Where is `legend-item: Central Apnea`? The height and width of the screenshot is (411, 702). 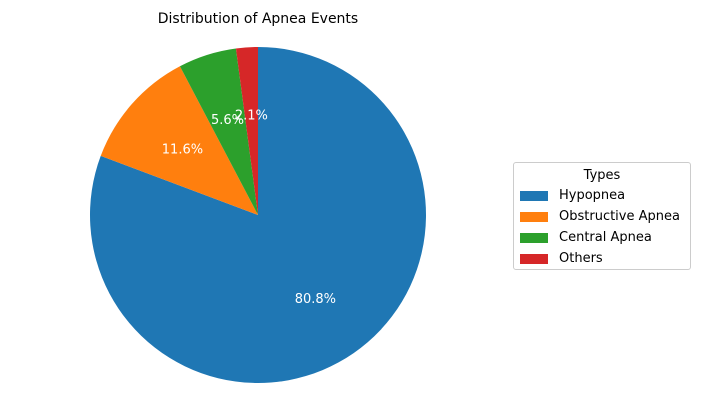 legend-item: Central Apnea is located at coordinates (602, 237).